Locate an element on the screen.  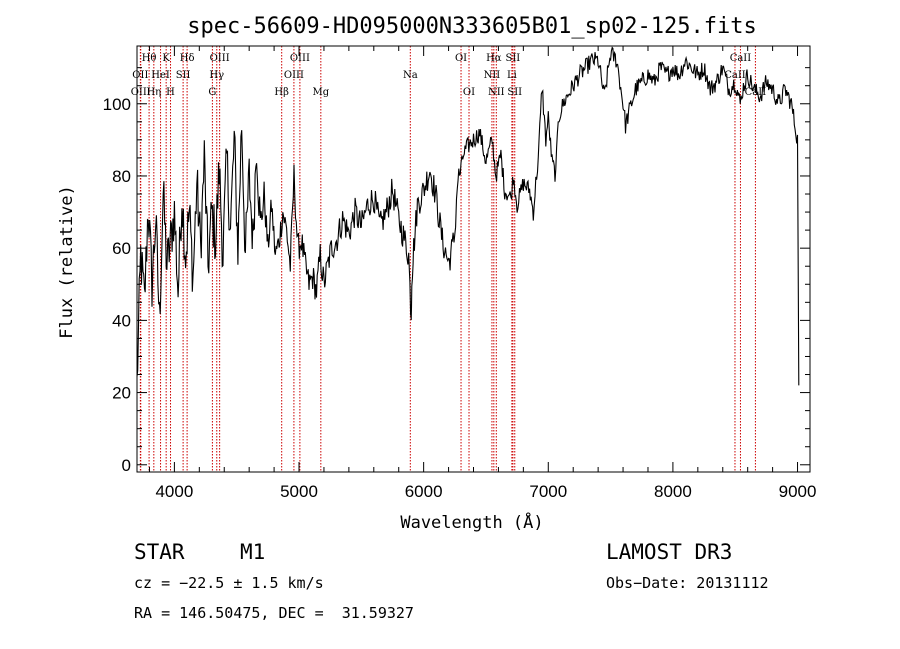
y-tick-label: 40 is located at coordinates (121, 320).